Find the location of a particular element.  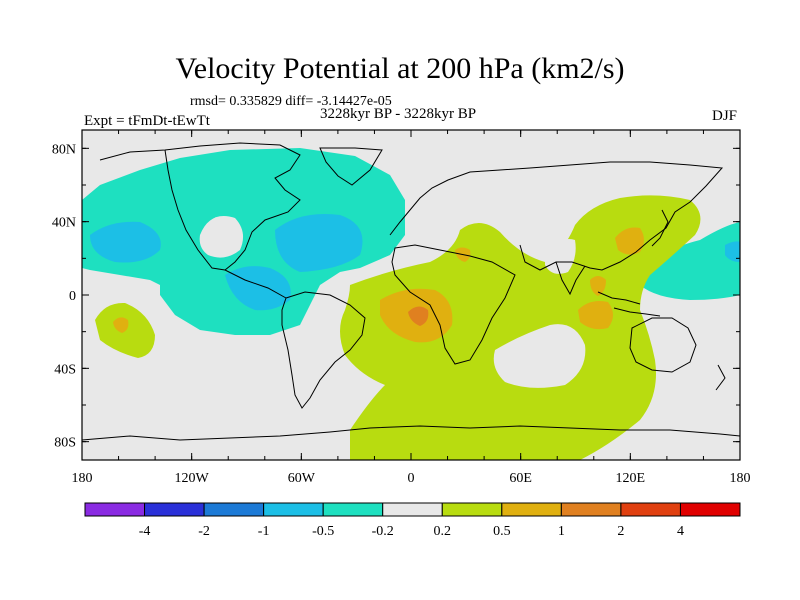

colorbar-label: -4 is located at coordinates (145, 531).